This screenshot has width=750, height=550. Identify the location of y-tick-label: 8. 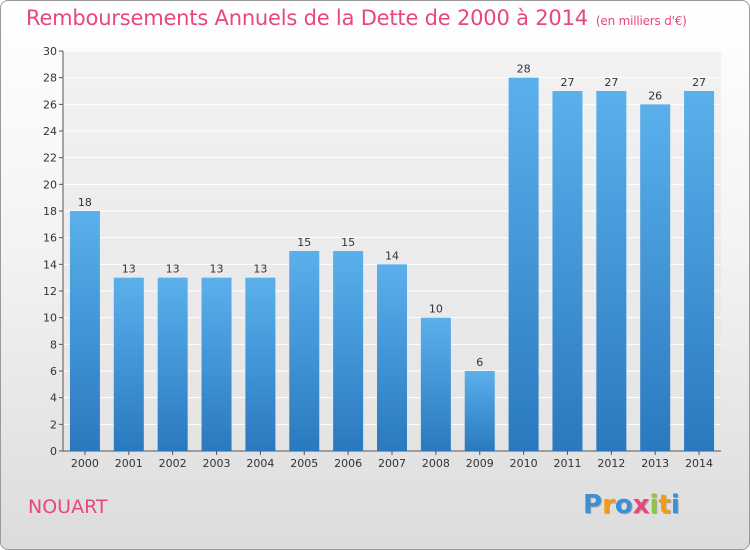
(53, 344).